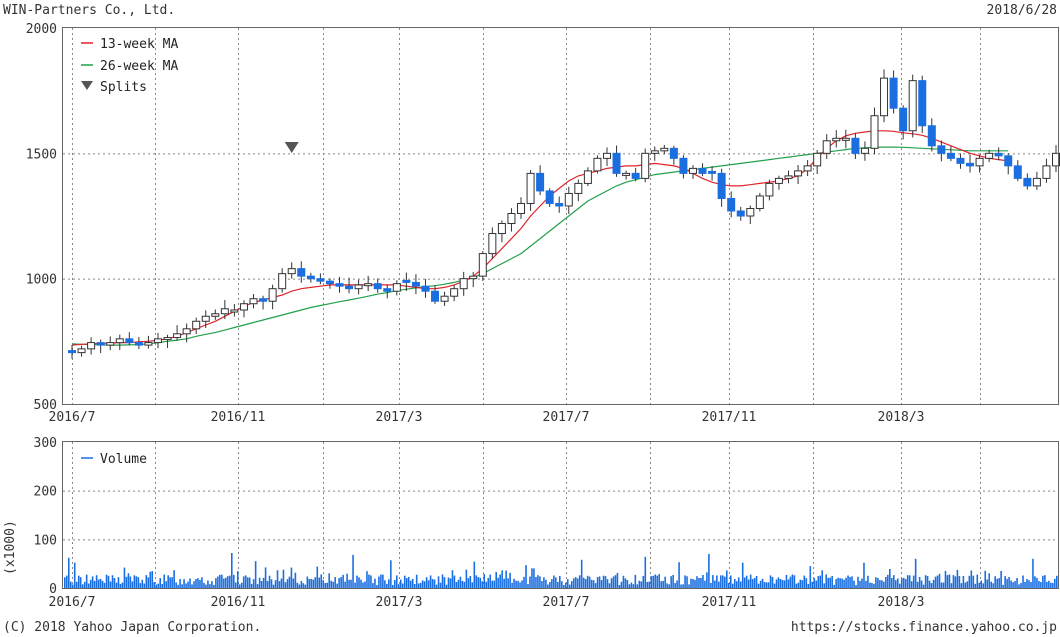 This screenshot has height=637, width=1060. Describe the element at coordinates (41, 217) in the screenshot. I see `price-yticks: 500 1000 1500 2000` at that location.